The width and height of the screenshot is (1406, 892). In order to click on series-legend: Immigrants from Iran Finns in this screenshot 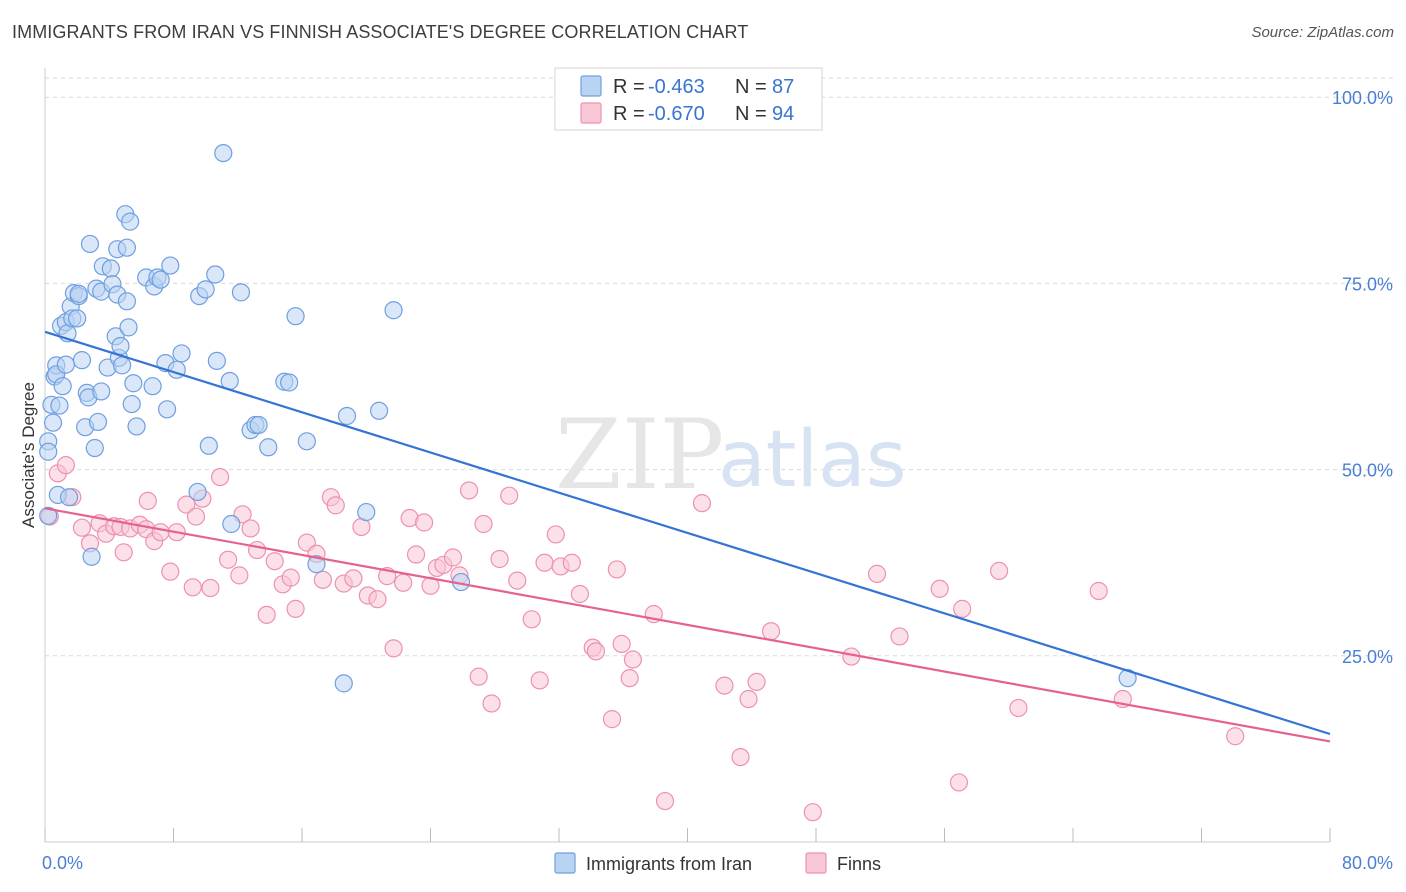, I will do `click(717, 863)`.